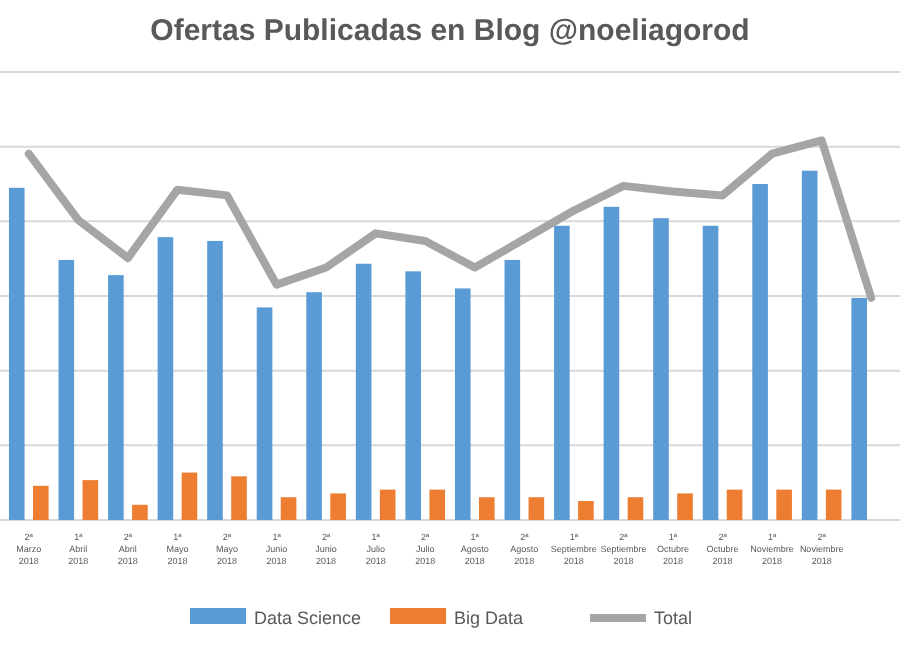 This screenshot has height=648, width=900. What do you see at coordinates (308, 618) in the screenshot?
I see `legend-label: Data Science` at bounding box center [308, 618].